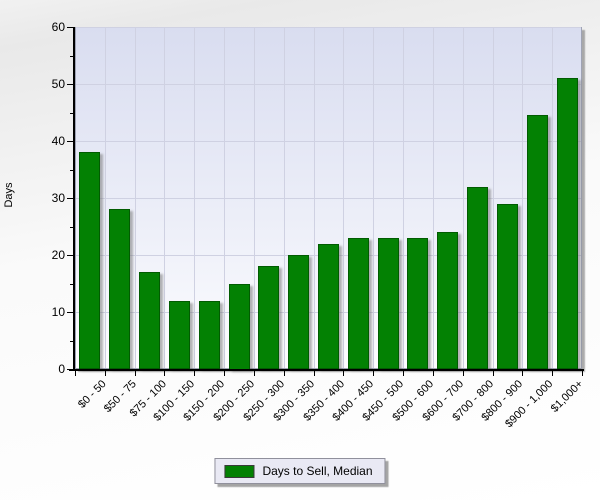  What do you see at coordinates (326, 370) in the screenshot?
I see `x-axis-line` at bounding box center [326, 370].